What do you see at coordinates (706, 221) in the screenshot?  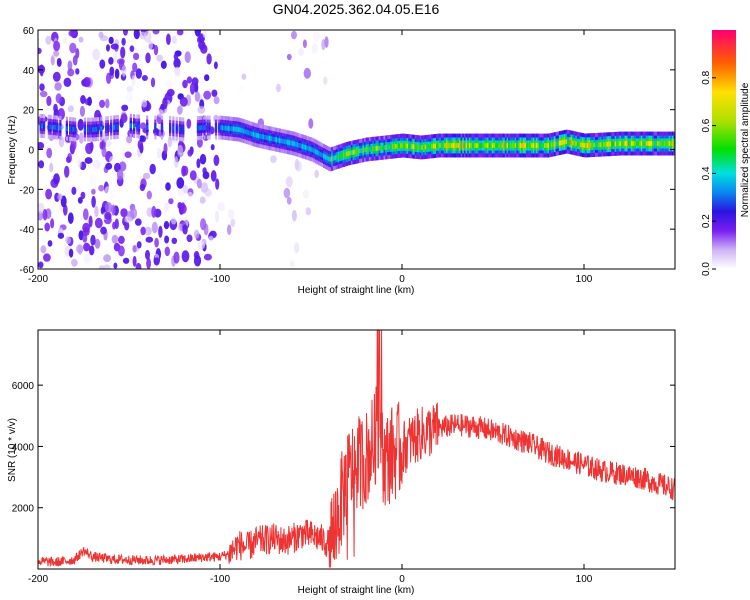 I see `colorbar-tick-label: 0.2` at bounding box center [706, 221].